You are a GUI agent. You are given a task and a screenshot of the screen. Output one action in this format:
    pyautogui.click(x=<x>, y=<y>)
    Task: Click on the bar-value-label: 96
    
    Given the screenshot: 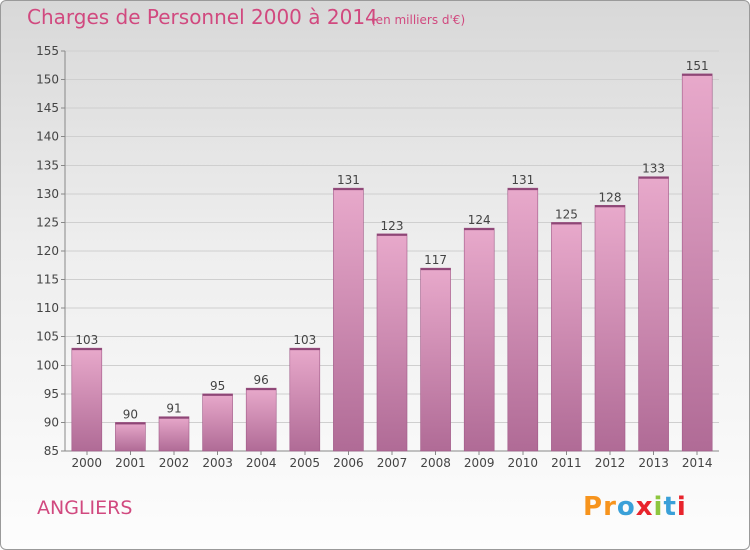 What is the action you would take?
    pyautogui.click(x=261, y=380)
    